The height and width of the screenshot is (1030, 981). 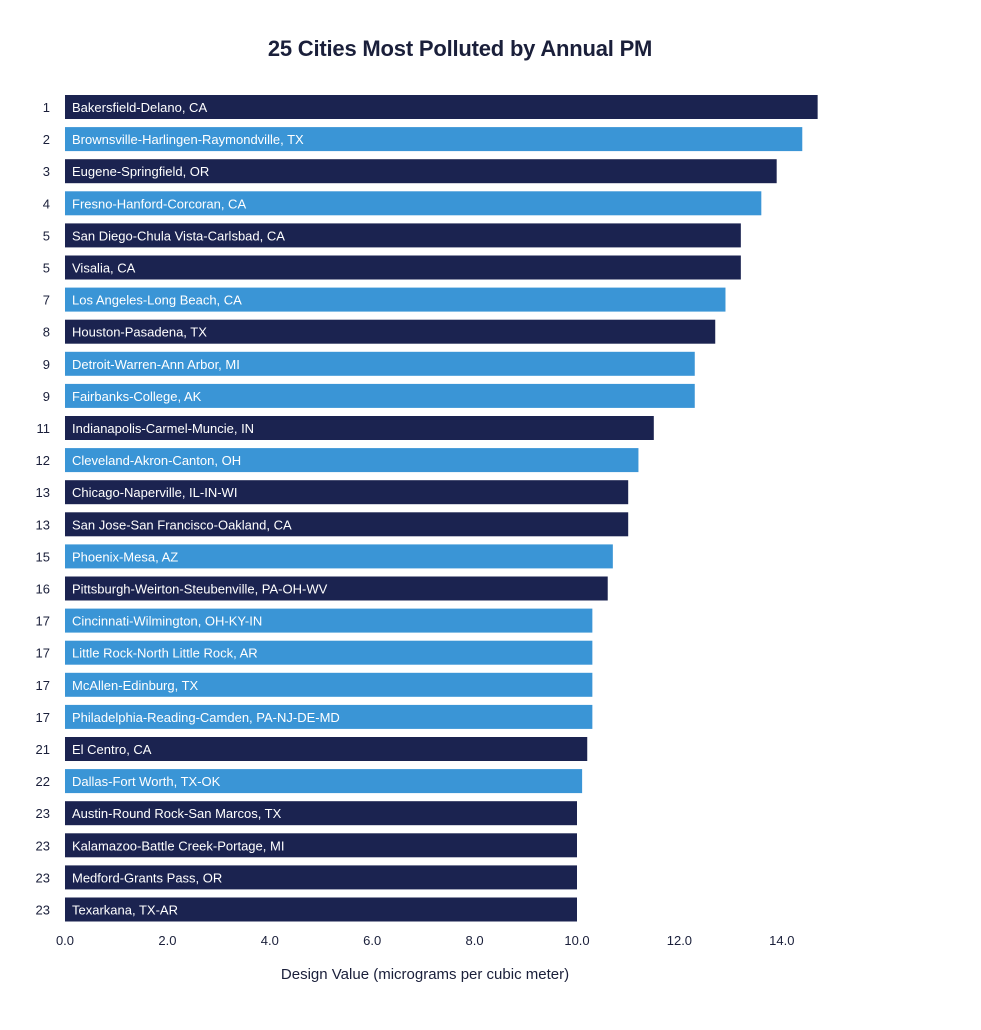 What do you see at coordinates (46, 300) in the screenshot?
I see `bar-rank: 7` at bounding box center [46, 300].